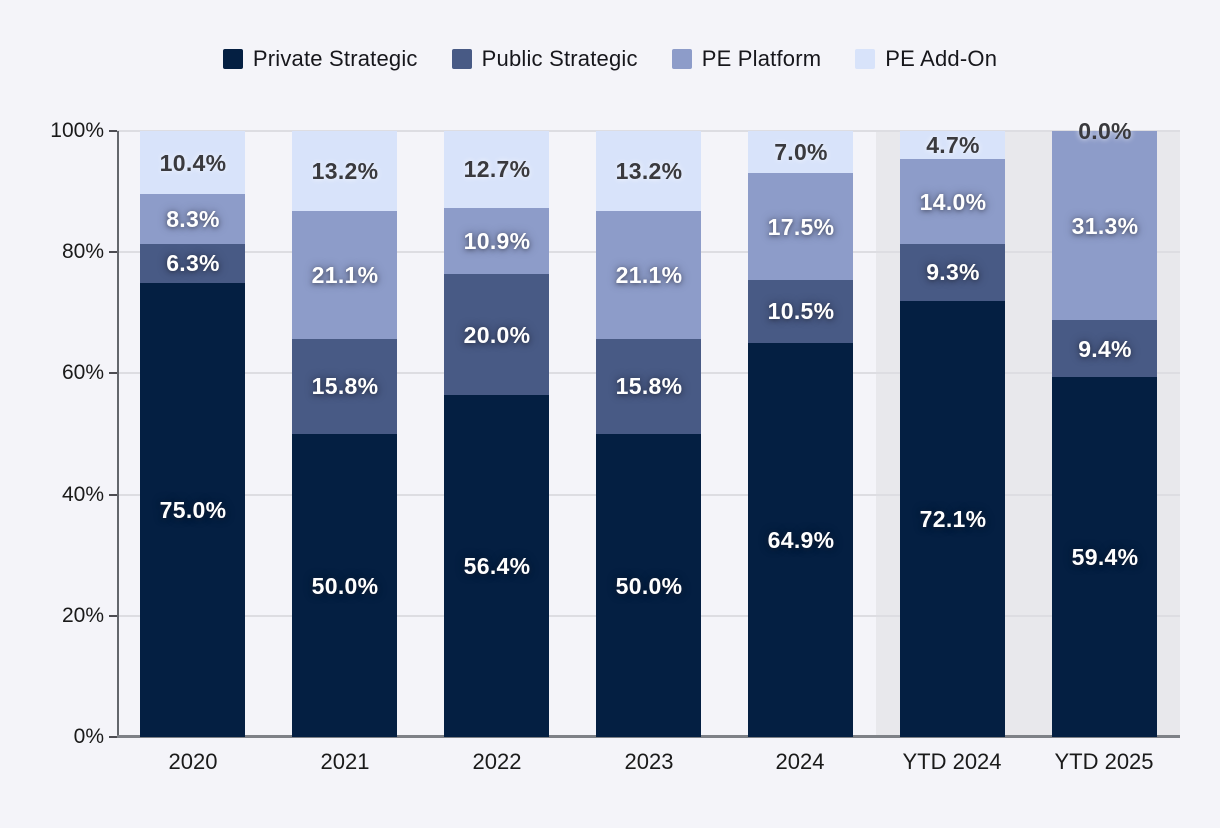 The height and width of the screenshot is (828, 1220). Describe the element at coordinates (82, 251) in the screenshot. I see `y-axis-label: 80%` at that location.